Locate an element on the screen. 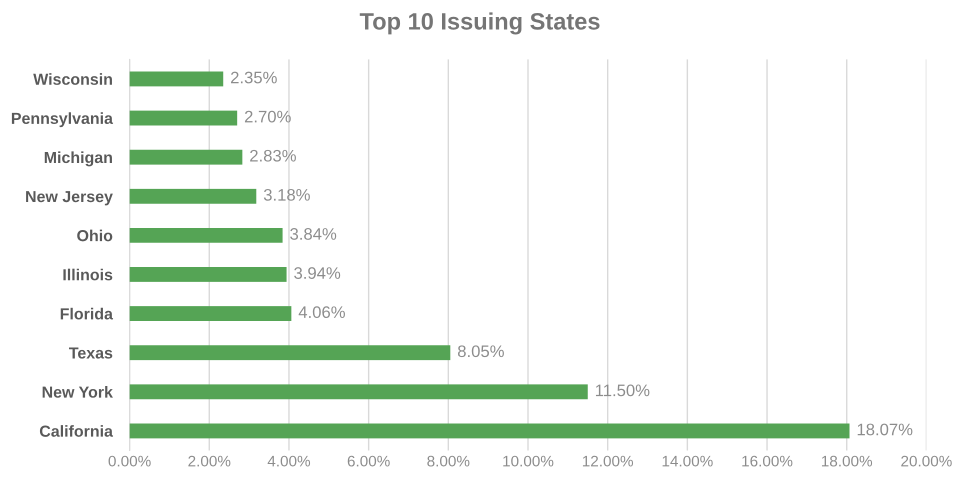 The width and height of the screenshot is (960, 495). data-label: 2.70% is located at coordinates (267, 116).